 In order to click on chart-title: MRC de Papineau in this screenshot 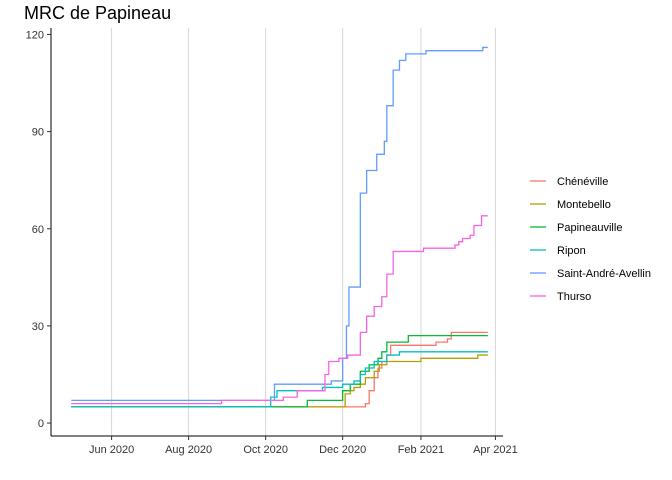, I will do `click(98, 13)`.